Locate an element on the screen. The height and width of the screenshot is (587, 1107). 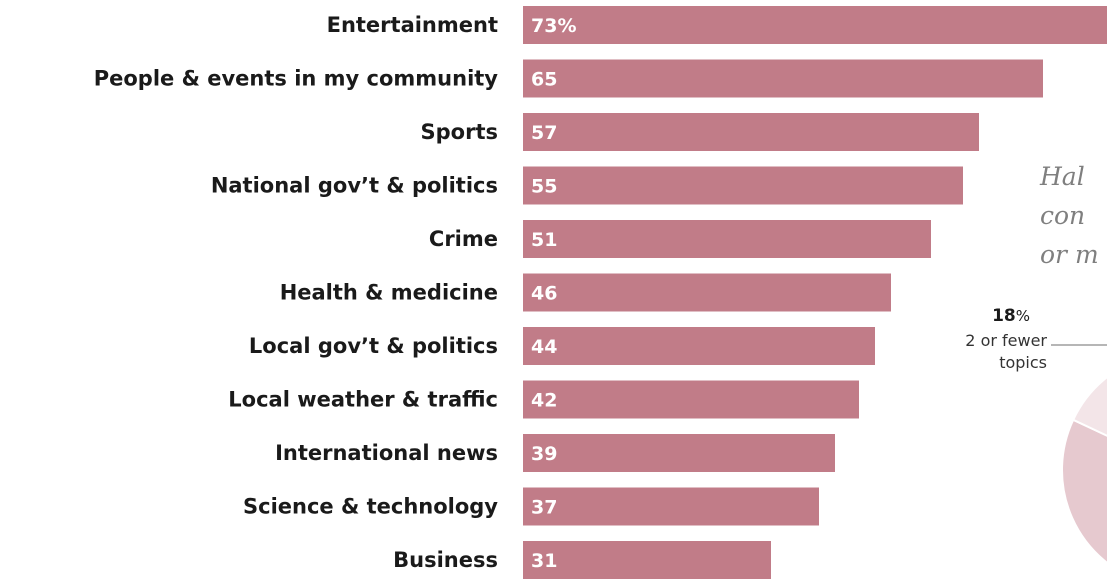
category-label-local-weather-traffic: Local weather & traffic is located at coordinates (363, 400).